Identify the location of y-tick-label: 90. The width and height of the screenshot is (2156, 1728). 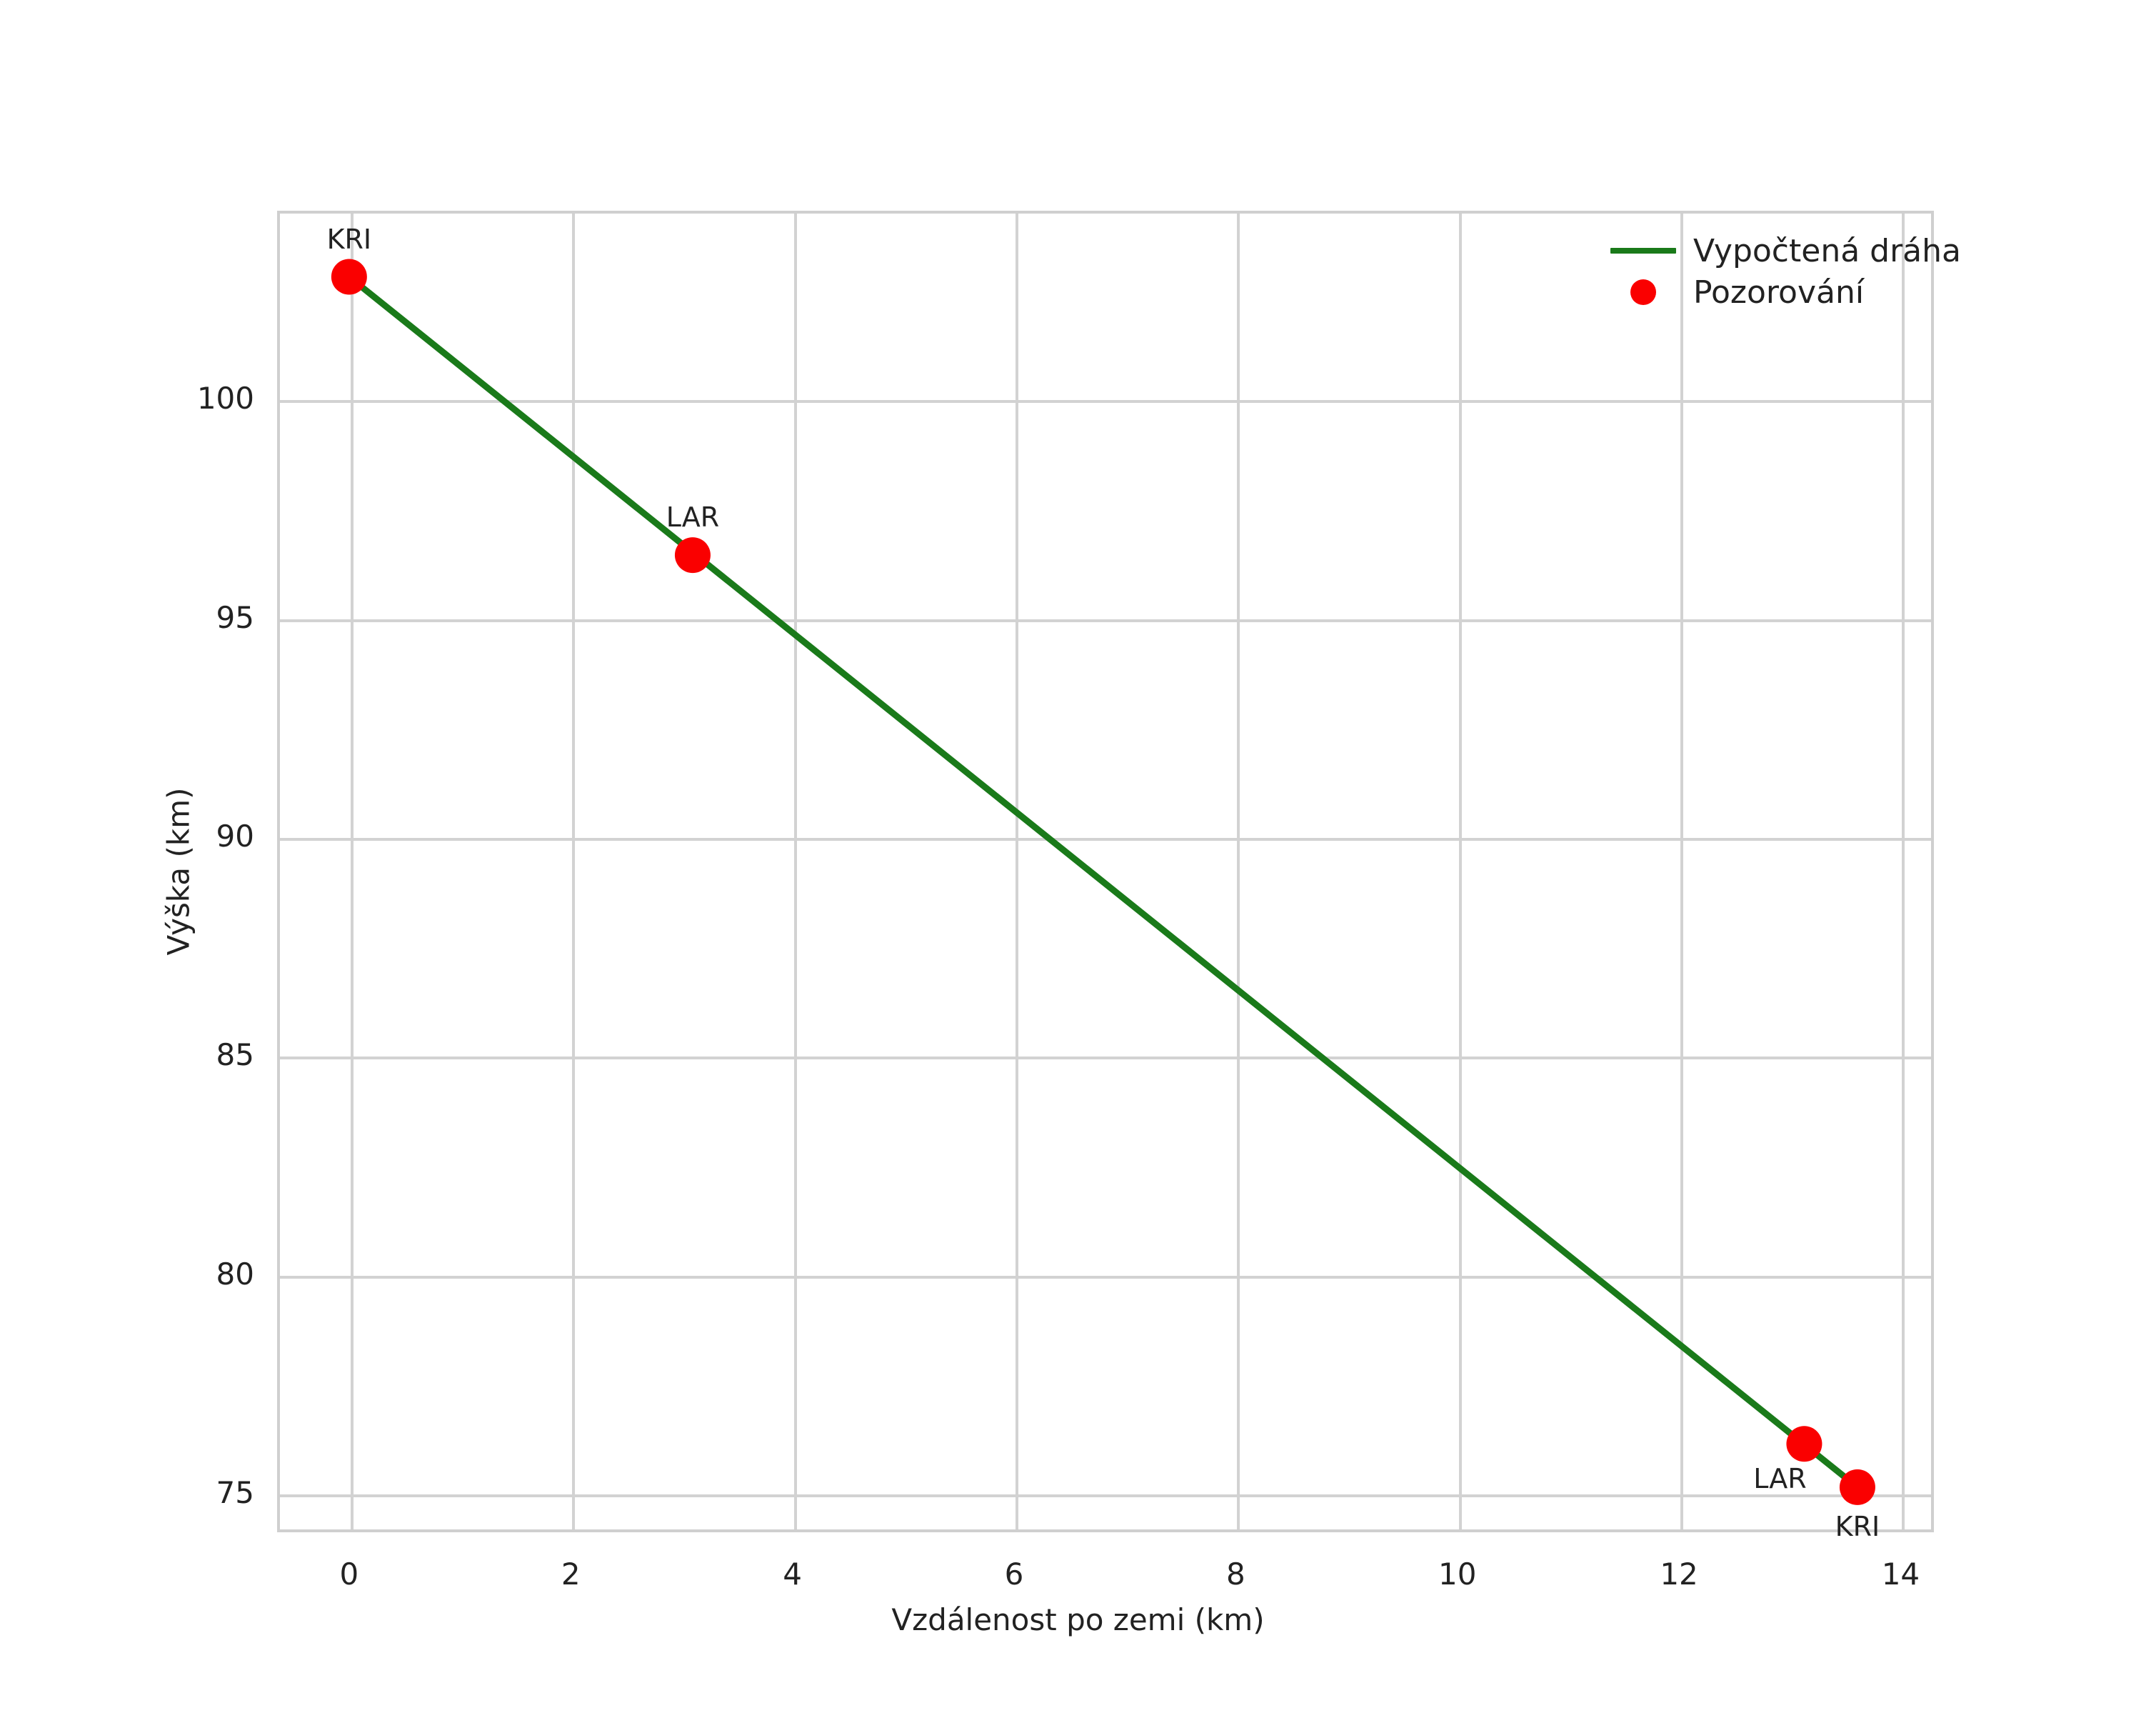
(235, 836).